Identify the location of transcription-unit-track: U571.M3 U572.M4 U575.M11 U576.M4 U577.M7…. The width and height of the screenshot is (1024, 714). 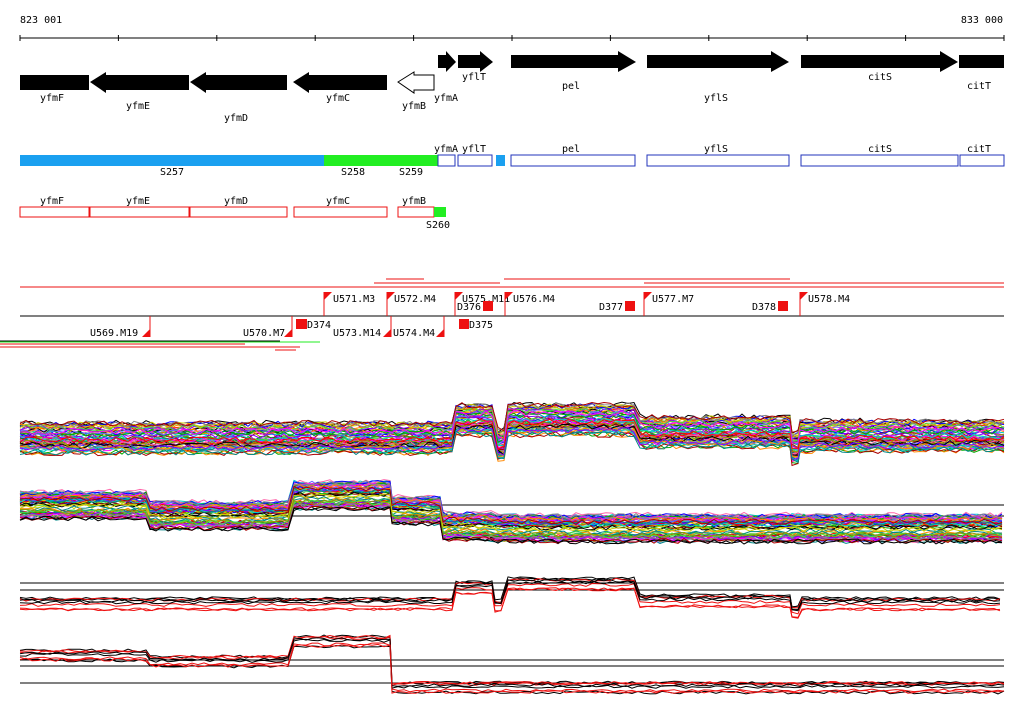
(502, 314).